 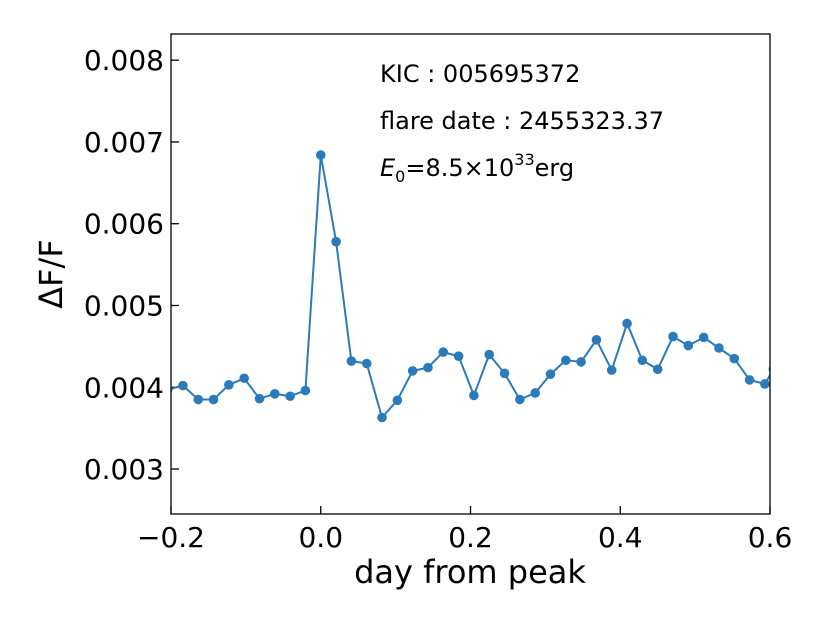 I want to click on x-tick-label: 0.0, so click(x=320, y=537).